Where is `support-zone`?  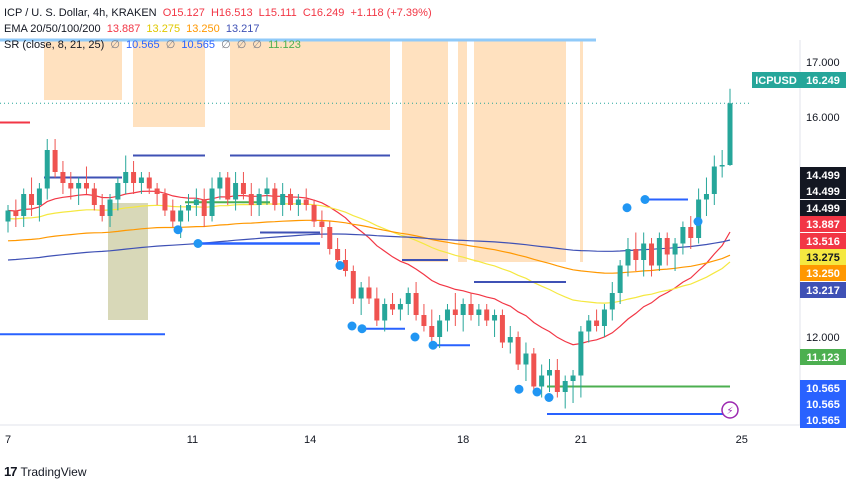 support-zone is located at coordinates (128, 261).